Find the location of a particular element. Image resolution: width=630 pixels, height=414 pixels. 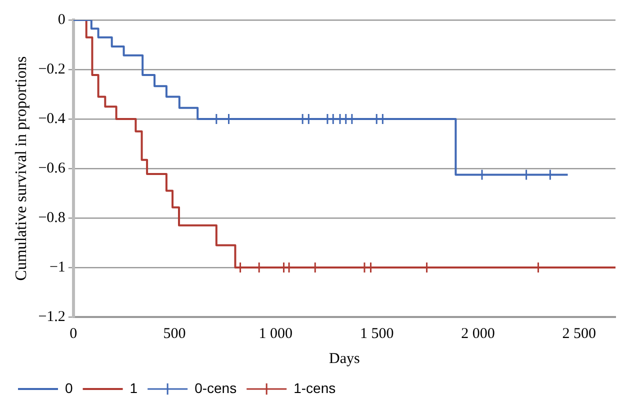

legend-label: 0-cens is located at coordinates (215, 388).